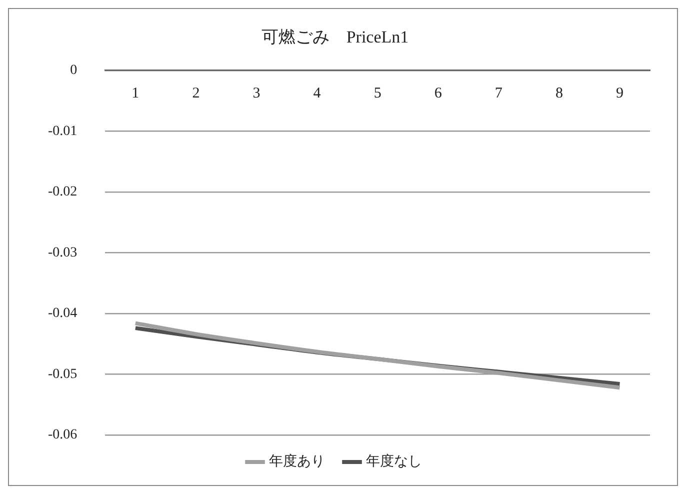  What do you see at coordinates (559, 93) in the screenshot?
I see `x-tick-label: 8` at bounding box center [559, 93].